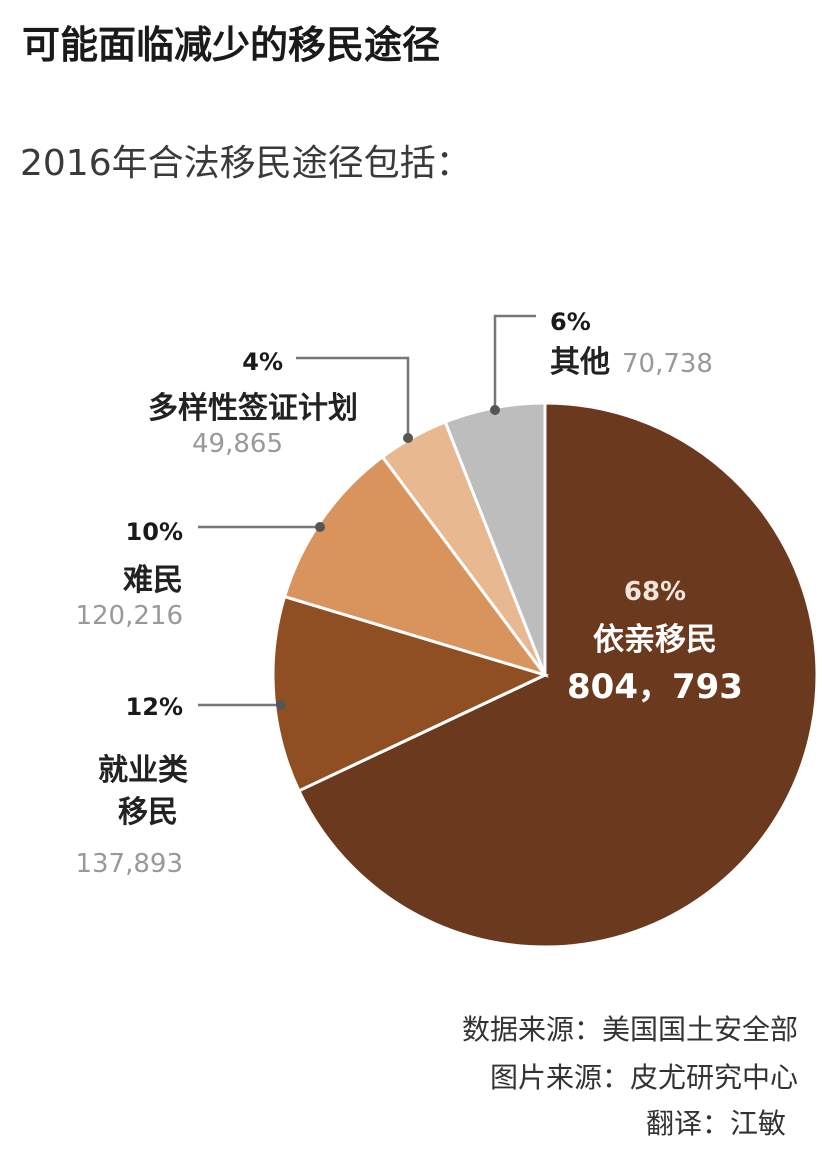  Describe the element at coordinates (580, 362) in the screenshot. I see `slice-name-label: 其他` at that location.